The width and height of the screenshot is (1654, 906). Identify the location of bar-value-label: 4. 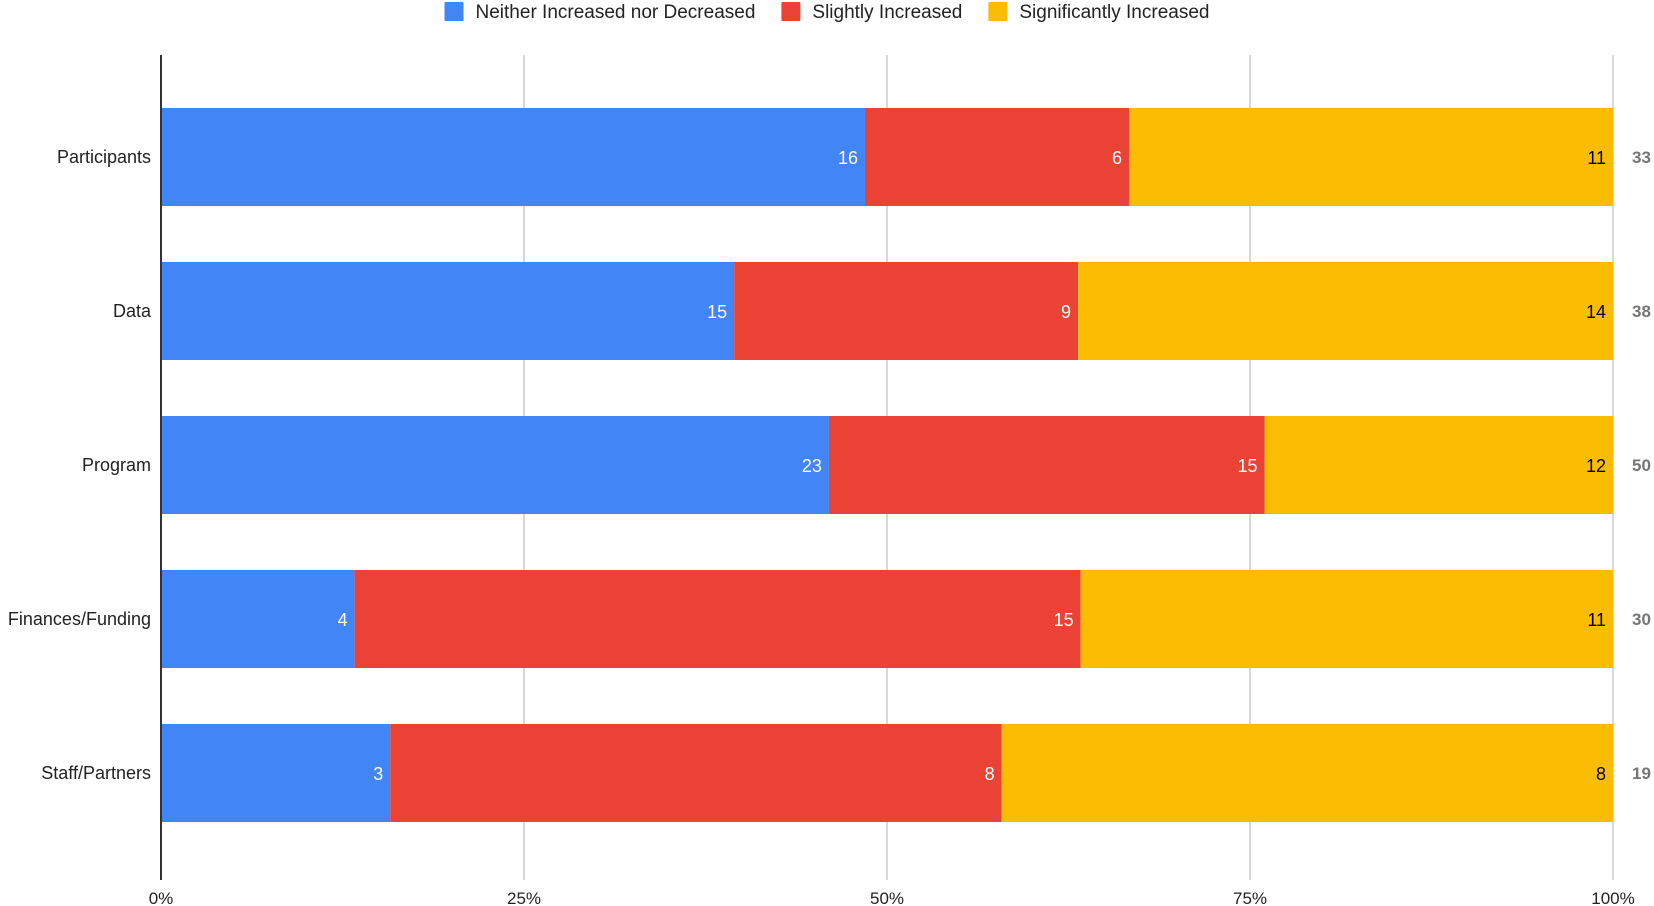
(343, 620).